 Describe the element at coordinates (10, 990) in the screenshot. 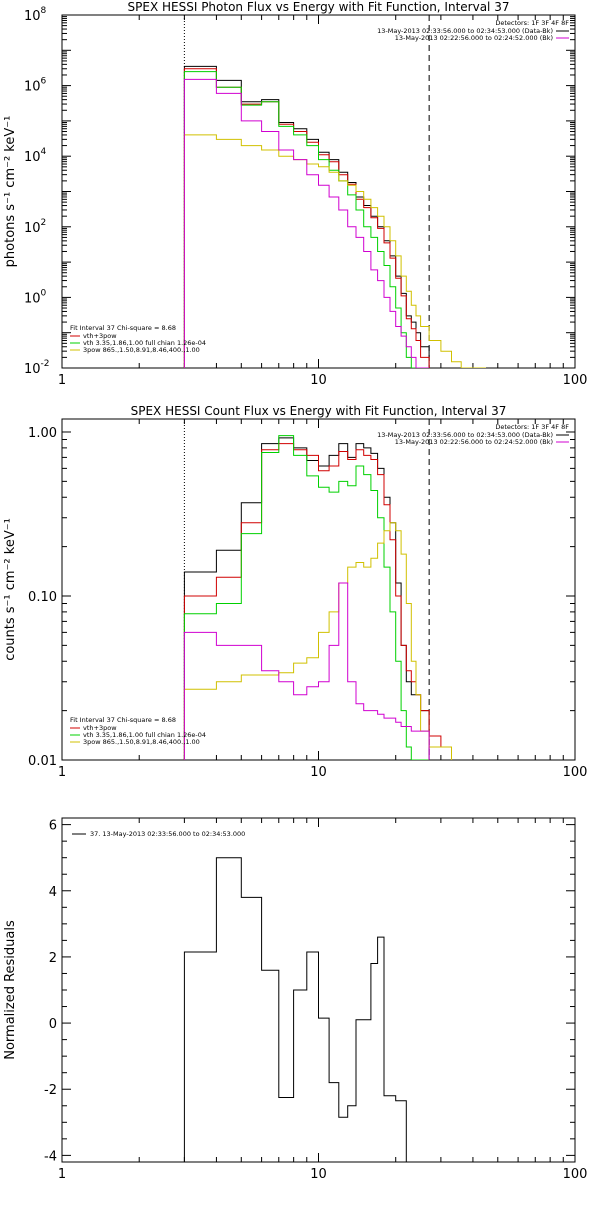

I see `y-axis-label: Normalized Residuals` at that location.